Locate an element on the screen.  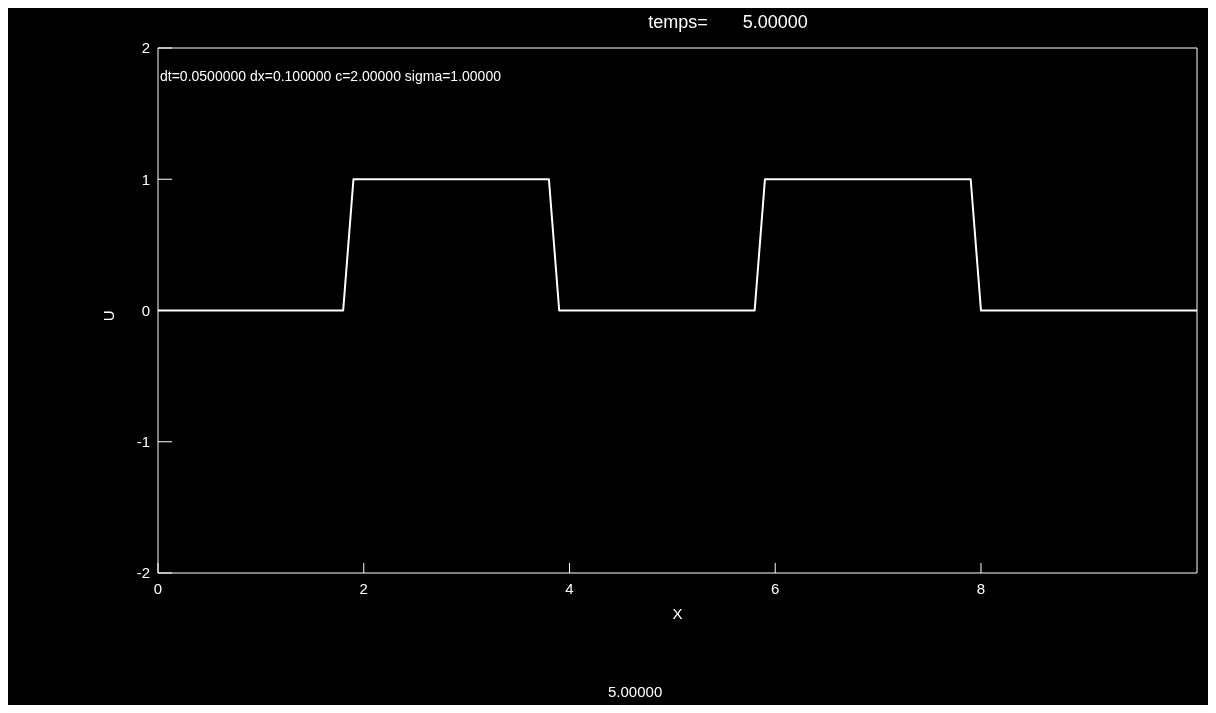
x-tick-label: 2 is located at coordinates (363, 588).